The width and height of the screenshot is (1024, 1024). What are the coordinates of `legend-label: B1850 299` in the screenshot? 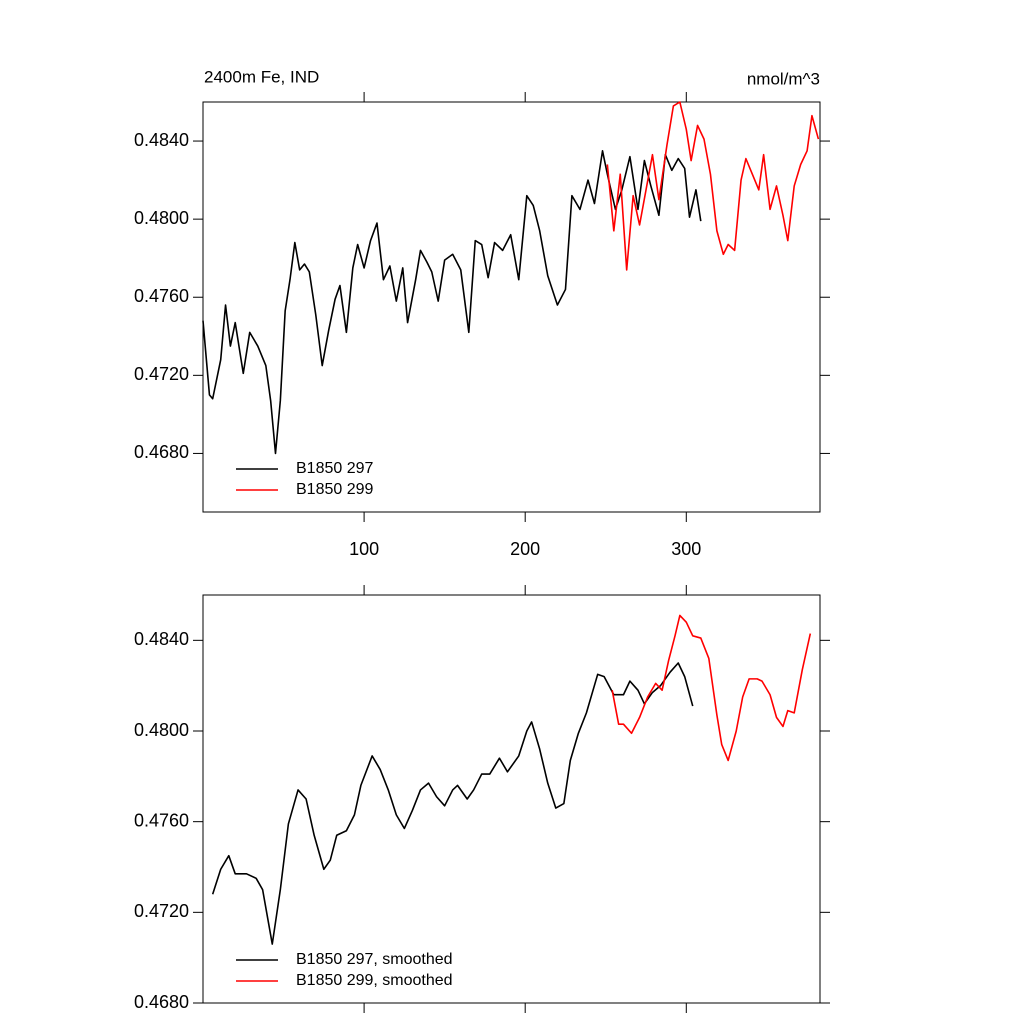 It's located at (335, 489).